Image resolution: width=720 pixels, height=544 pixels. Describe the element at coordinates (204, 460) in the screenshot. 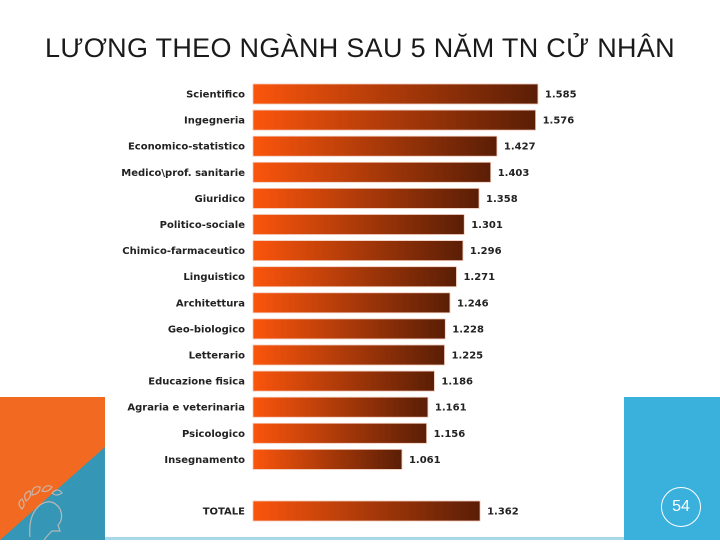

I see `category-14-label: Insegnamento` at that location.